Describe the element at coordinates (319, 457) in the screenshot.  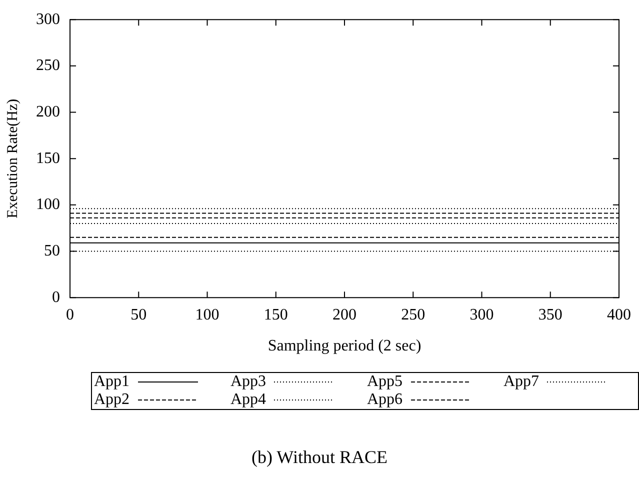
I see `text: (b) Without RACE` at that location.